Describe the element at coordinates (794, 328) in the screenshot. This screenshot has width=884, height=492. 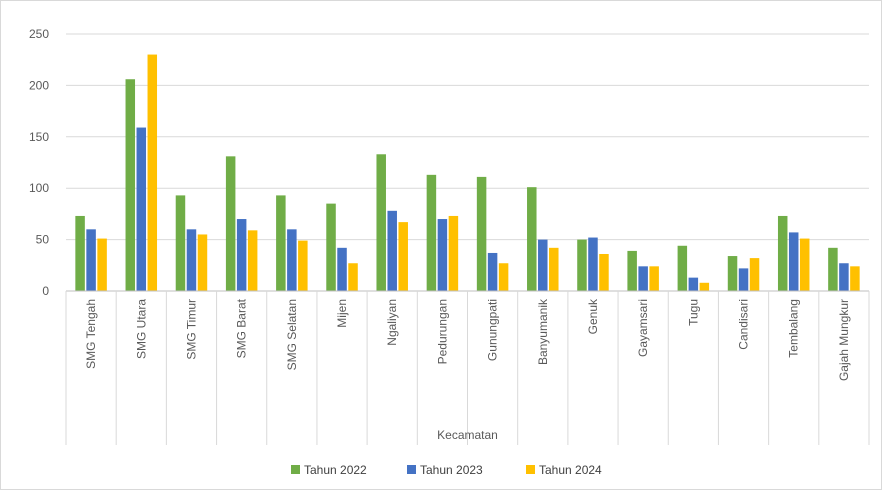
I see `x-tick-label: Tembalang` at that location.